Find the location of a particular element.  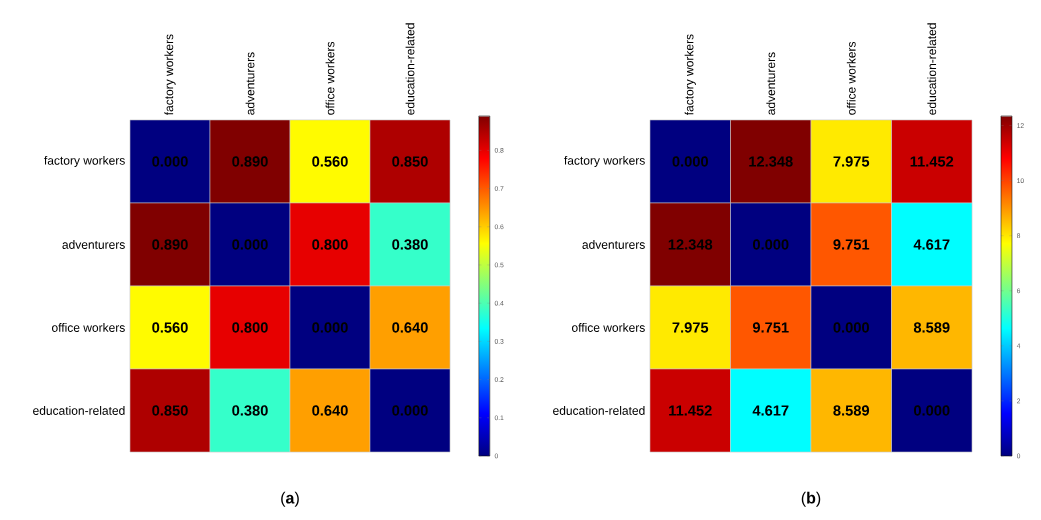

text: (b) is located at coordinates (811, 499).